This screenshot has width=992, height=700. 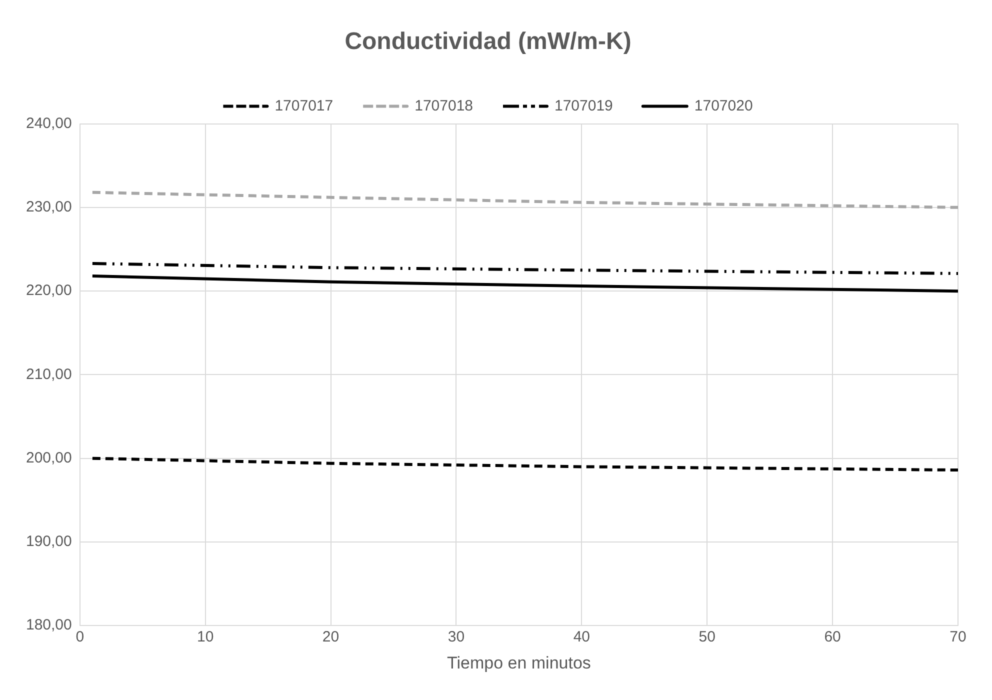 What do you see at coordinates (304, 105) in the screenshot?
I see `legend-label: 1707017` at bounding box center [304, 105].